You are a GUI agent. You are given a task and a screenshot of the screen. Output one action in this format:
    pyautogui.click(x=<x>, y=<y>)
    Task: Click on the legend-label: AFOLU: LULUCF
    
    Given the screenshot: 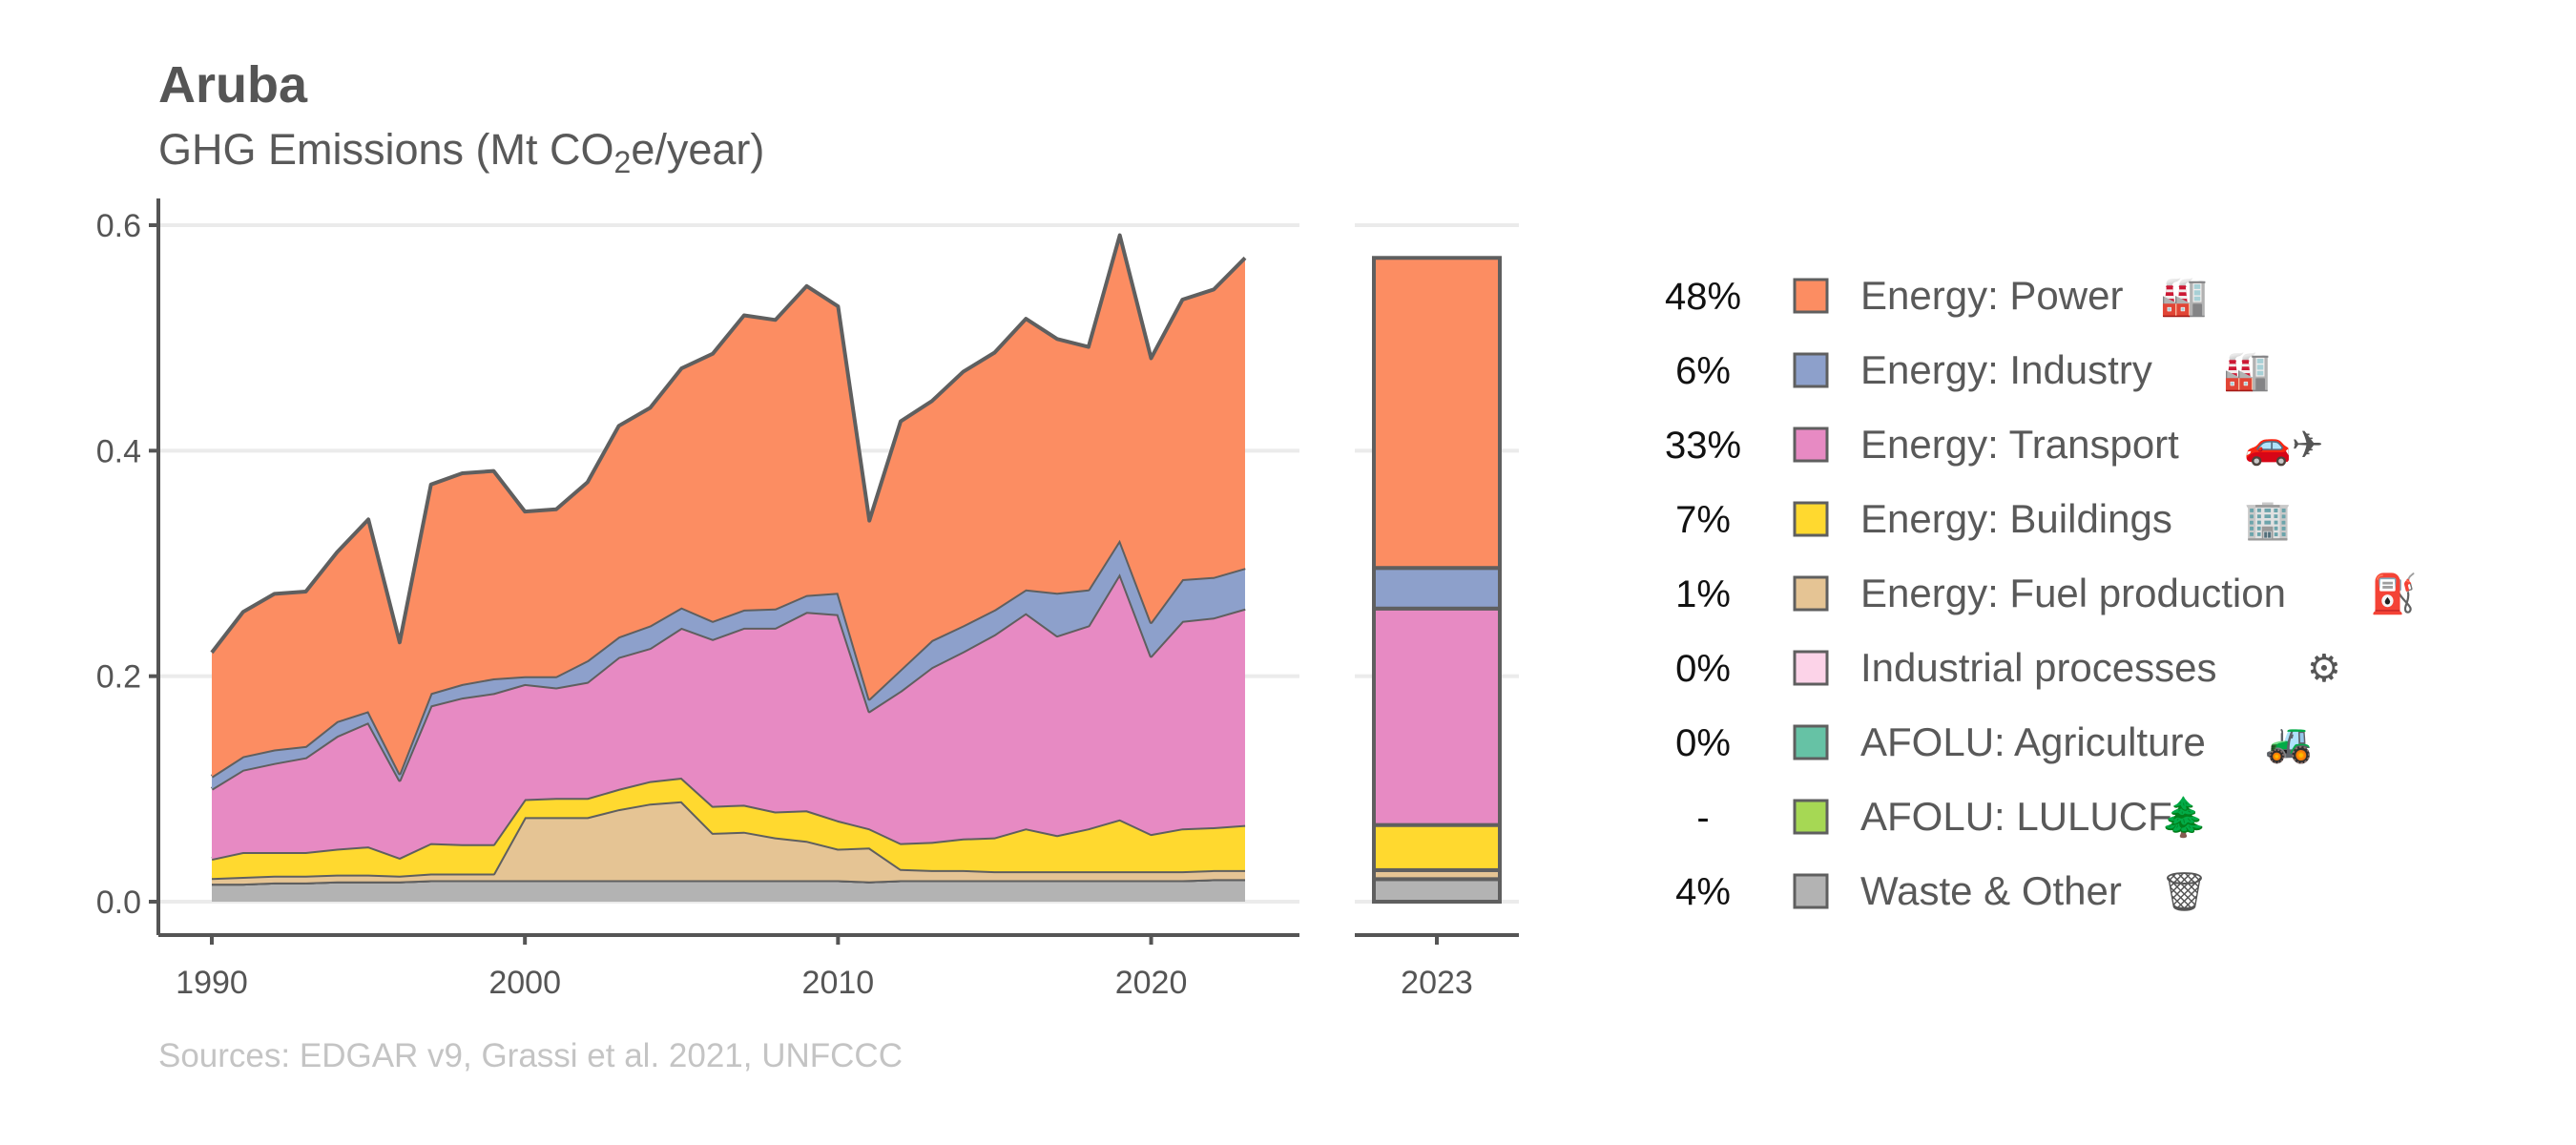 What is the action you would take?
    pyautogui.click(x=2016, y=816)
    